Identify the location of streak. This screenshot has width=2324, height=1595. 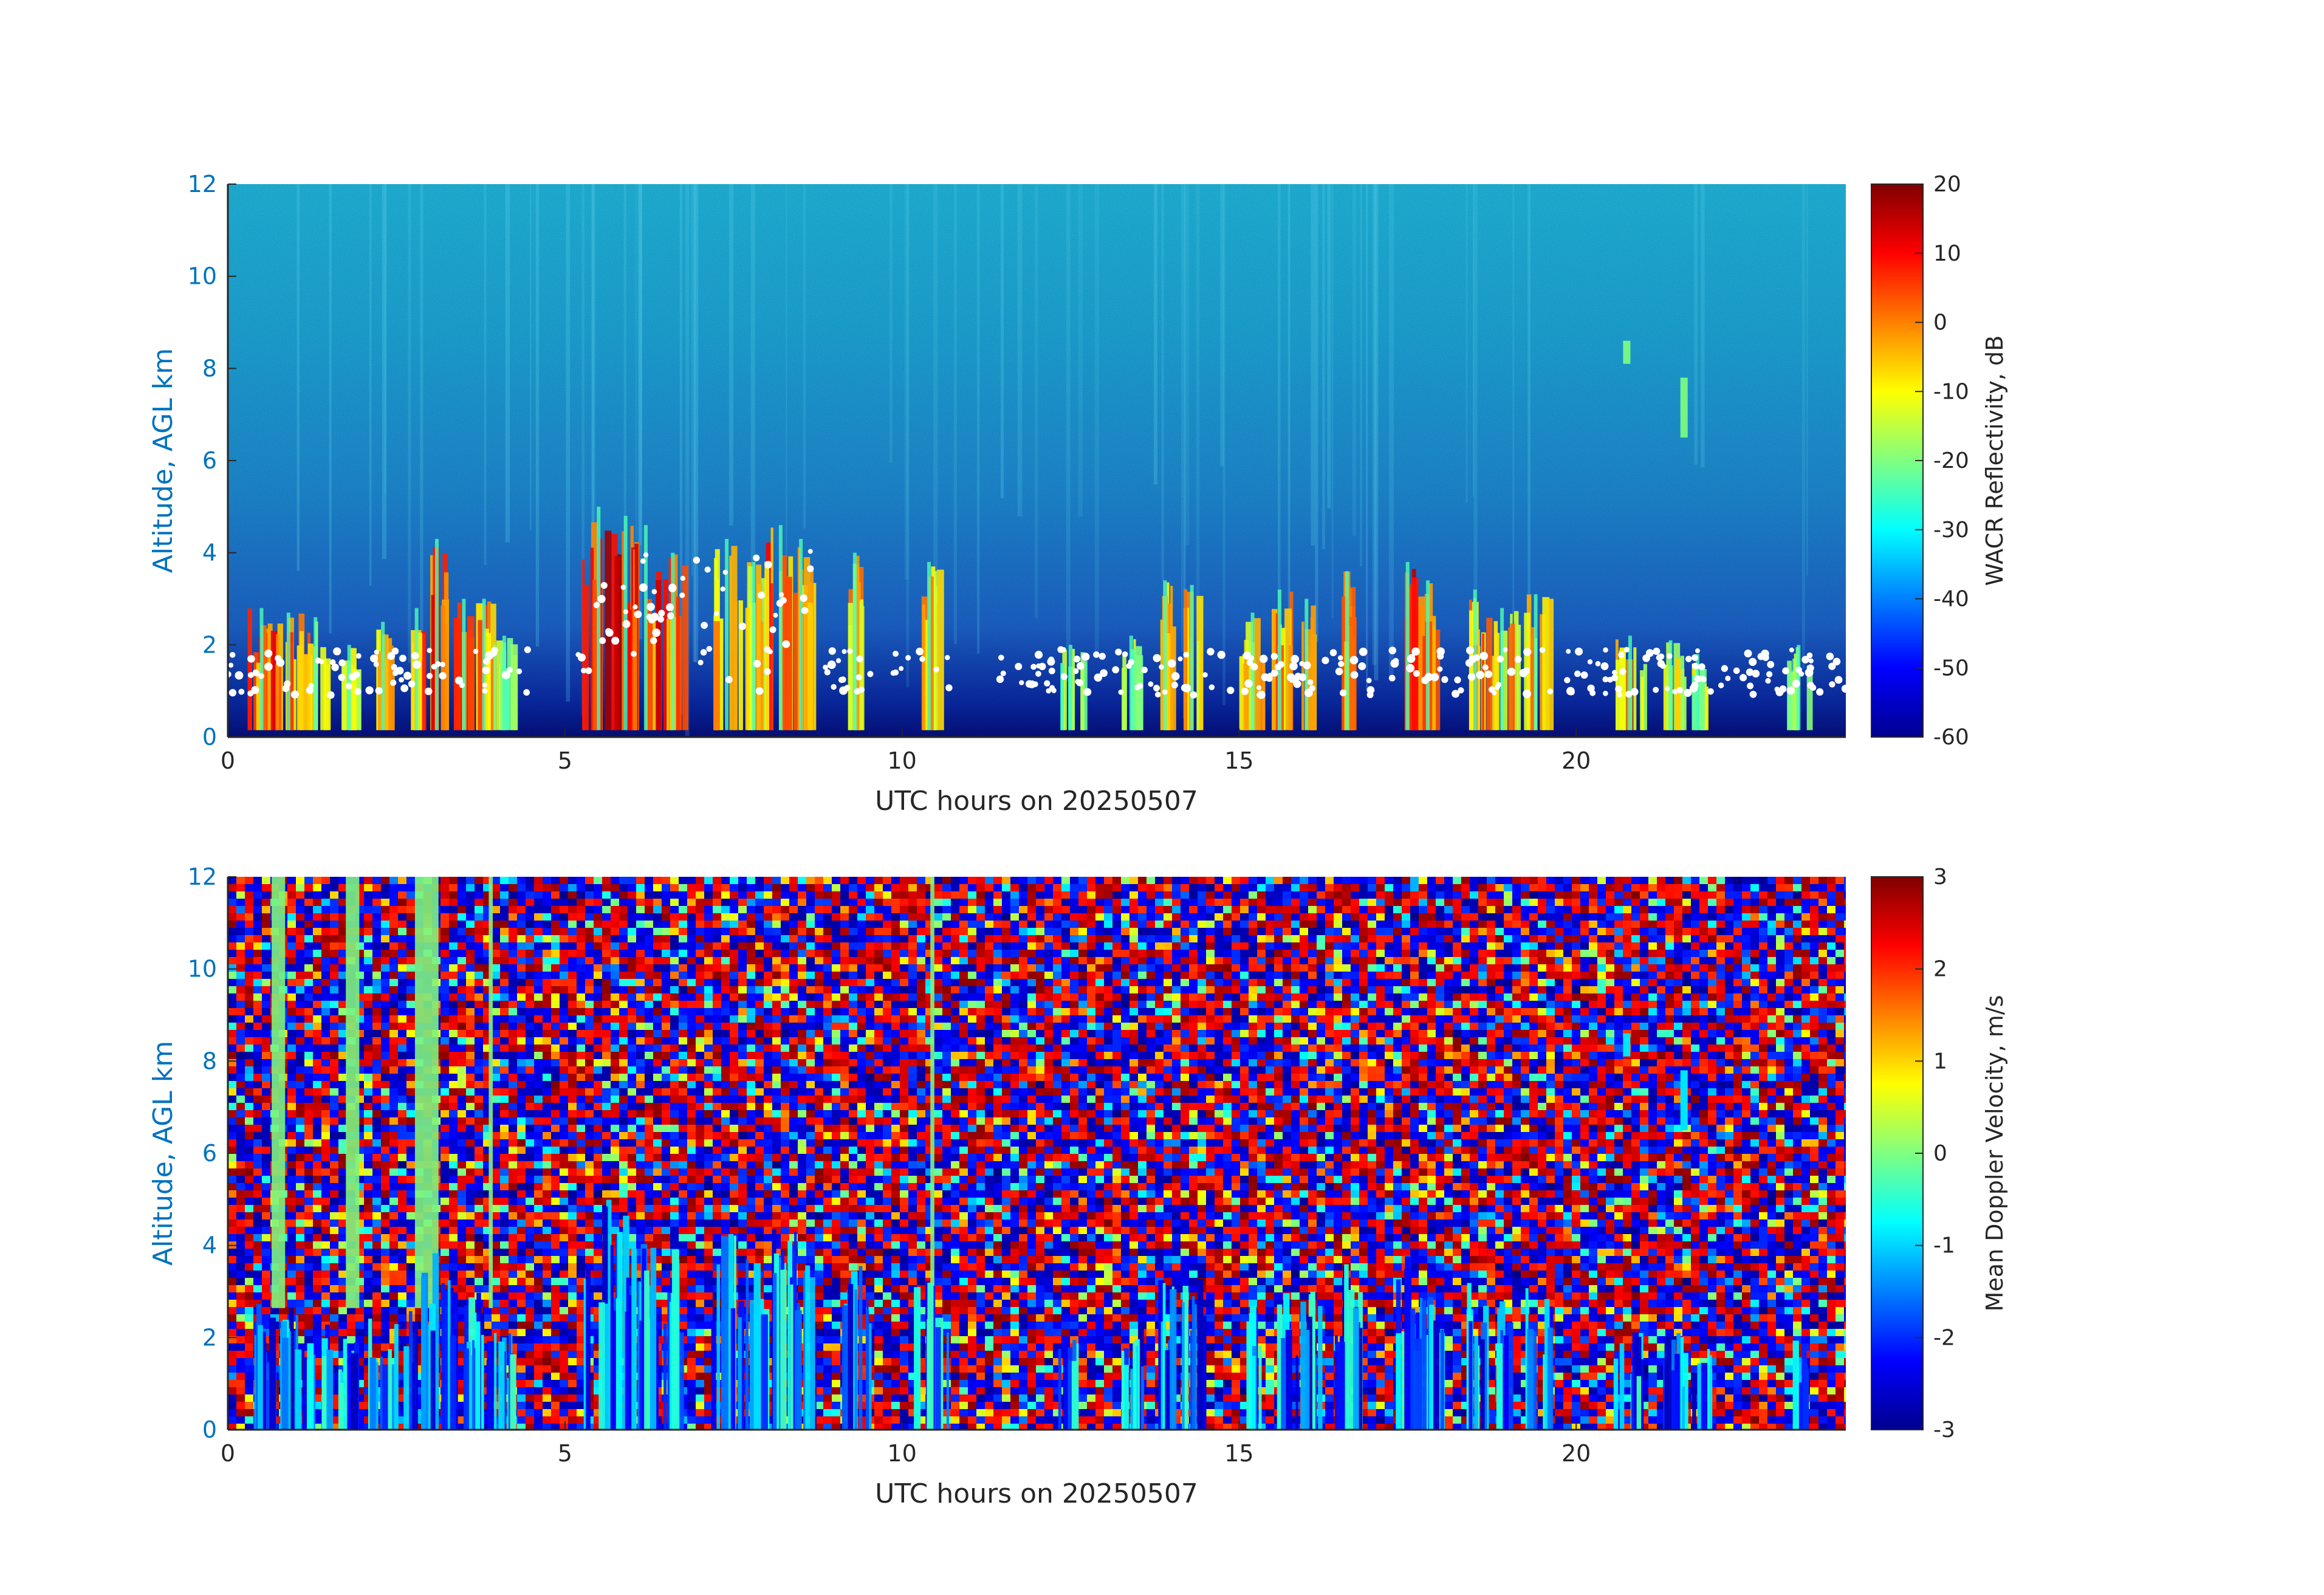
(1329, 347).